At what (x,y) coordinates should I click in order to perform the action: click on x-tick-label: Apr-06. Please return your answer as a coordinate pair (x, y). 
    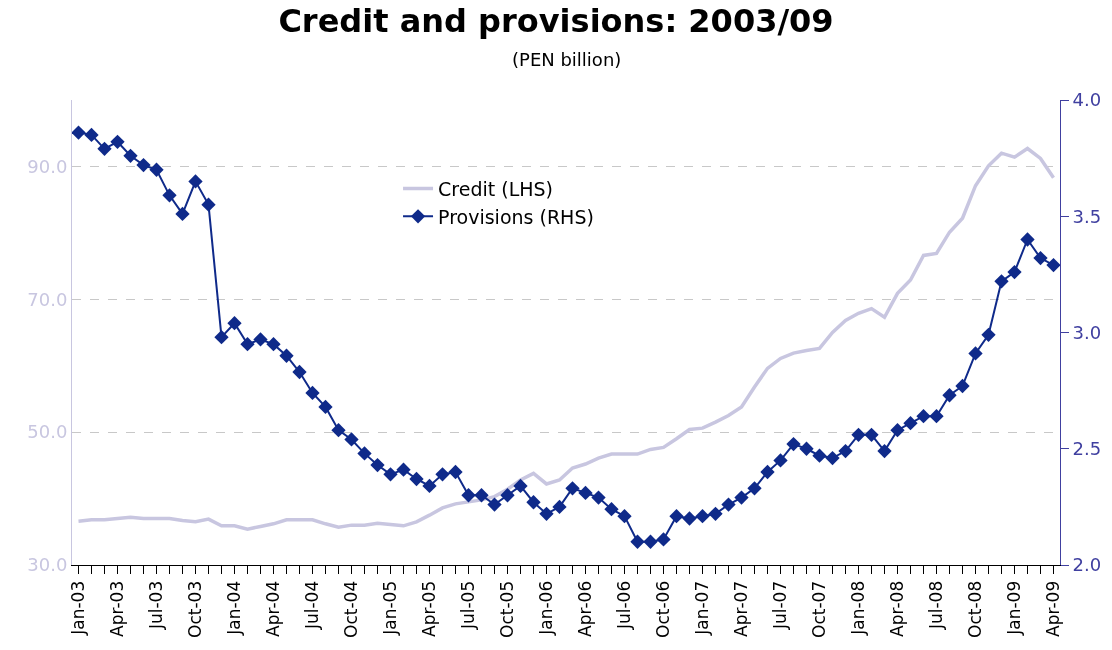
    Looking at the image, I should click on (585, 608).